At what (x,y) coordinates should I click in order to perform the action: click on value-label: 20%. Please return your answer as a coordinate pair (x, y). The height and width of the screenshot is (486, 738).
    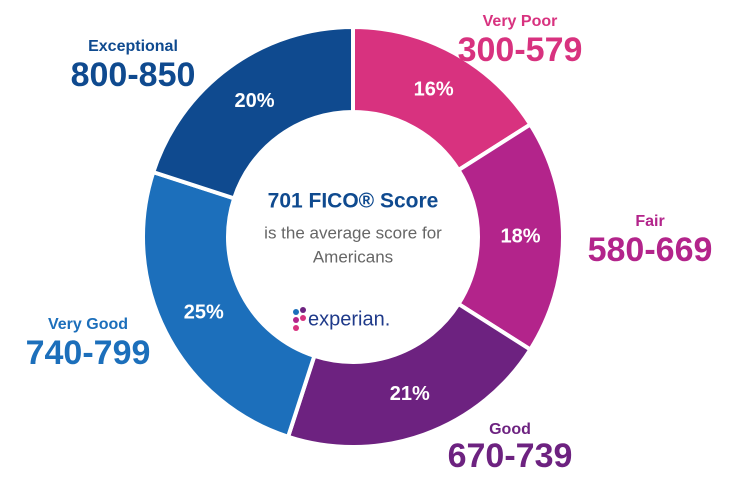
    Looking at the image, I should click on (255, 101).